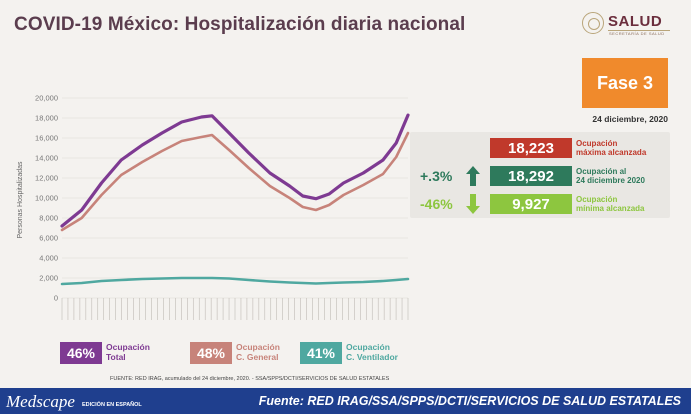 The width and height of the screenshot is (691, 414). What do you see at coordinates (46, 198) in the screenshot?
I see `y-tick-label: 10,000` at bounding box center [46, 198].